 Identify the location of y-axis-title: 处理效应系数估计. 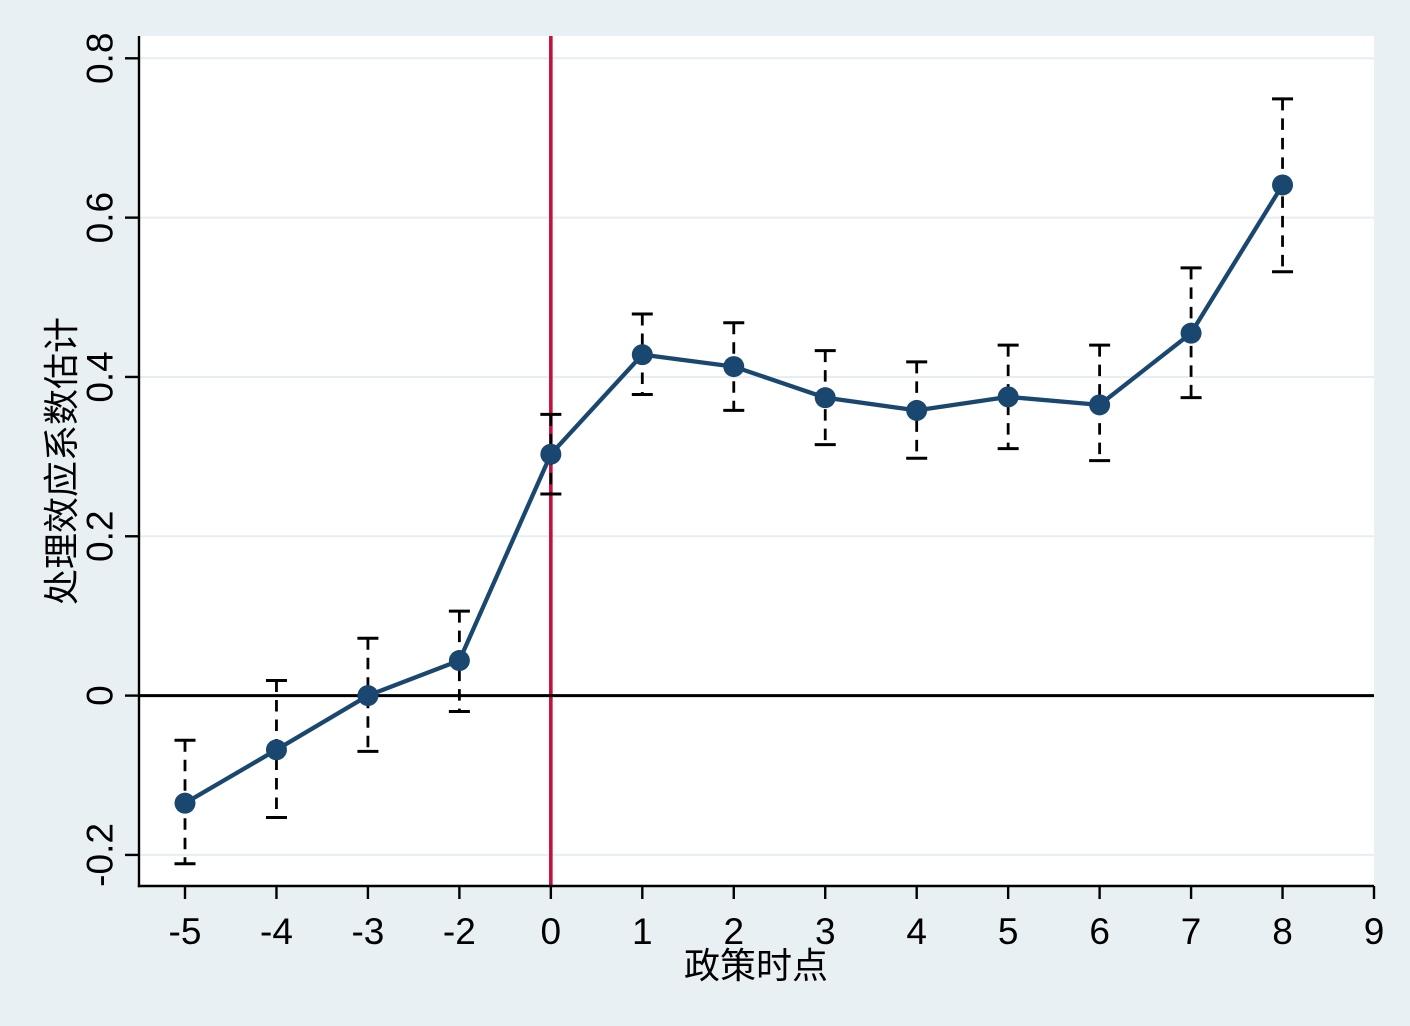
(61, 461).